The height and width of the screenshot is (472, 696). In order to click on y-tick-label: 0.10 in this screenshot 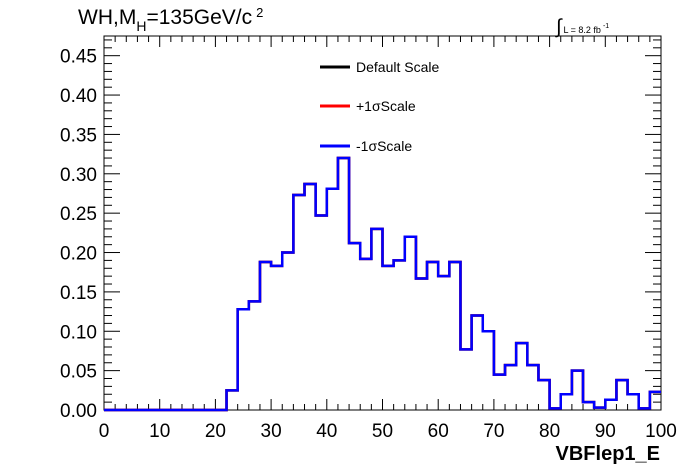, I will do `click(78, 332)`.